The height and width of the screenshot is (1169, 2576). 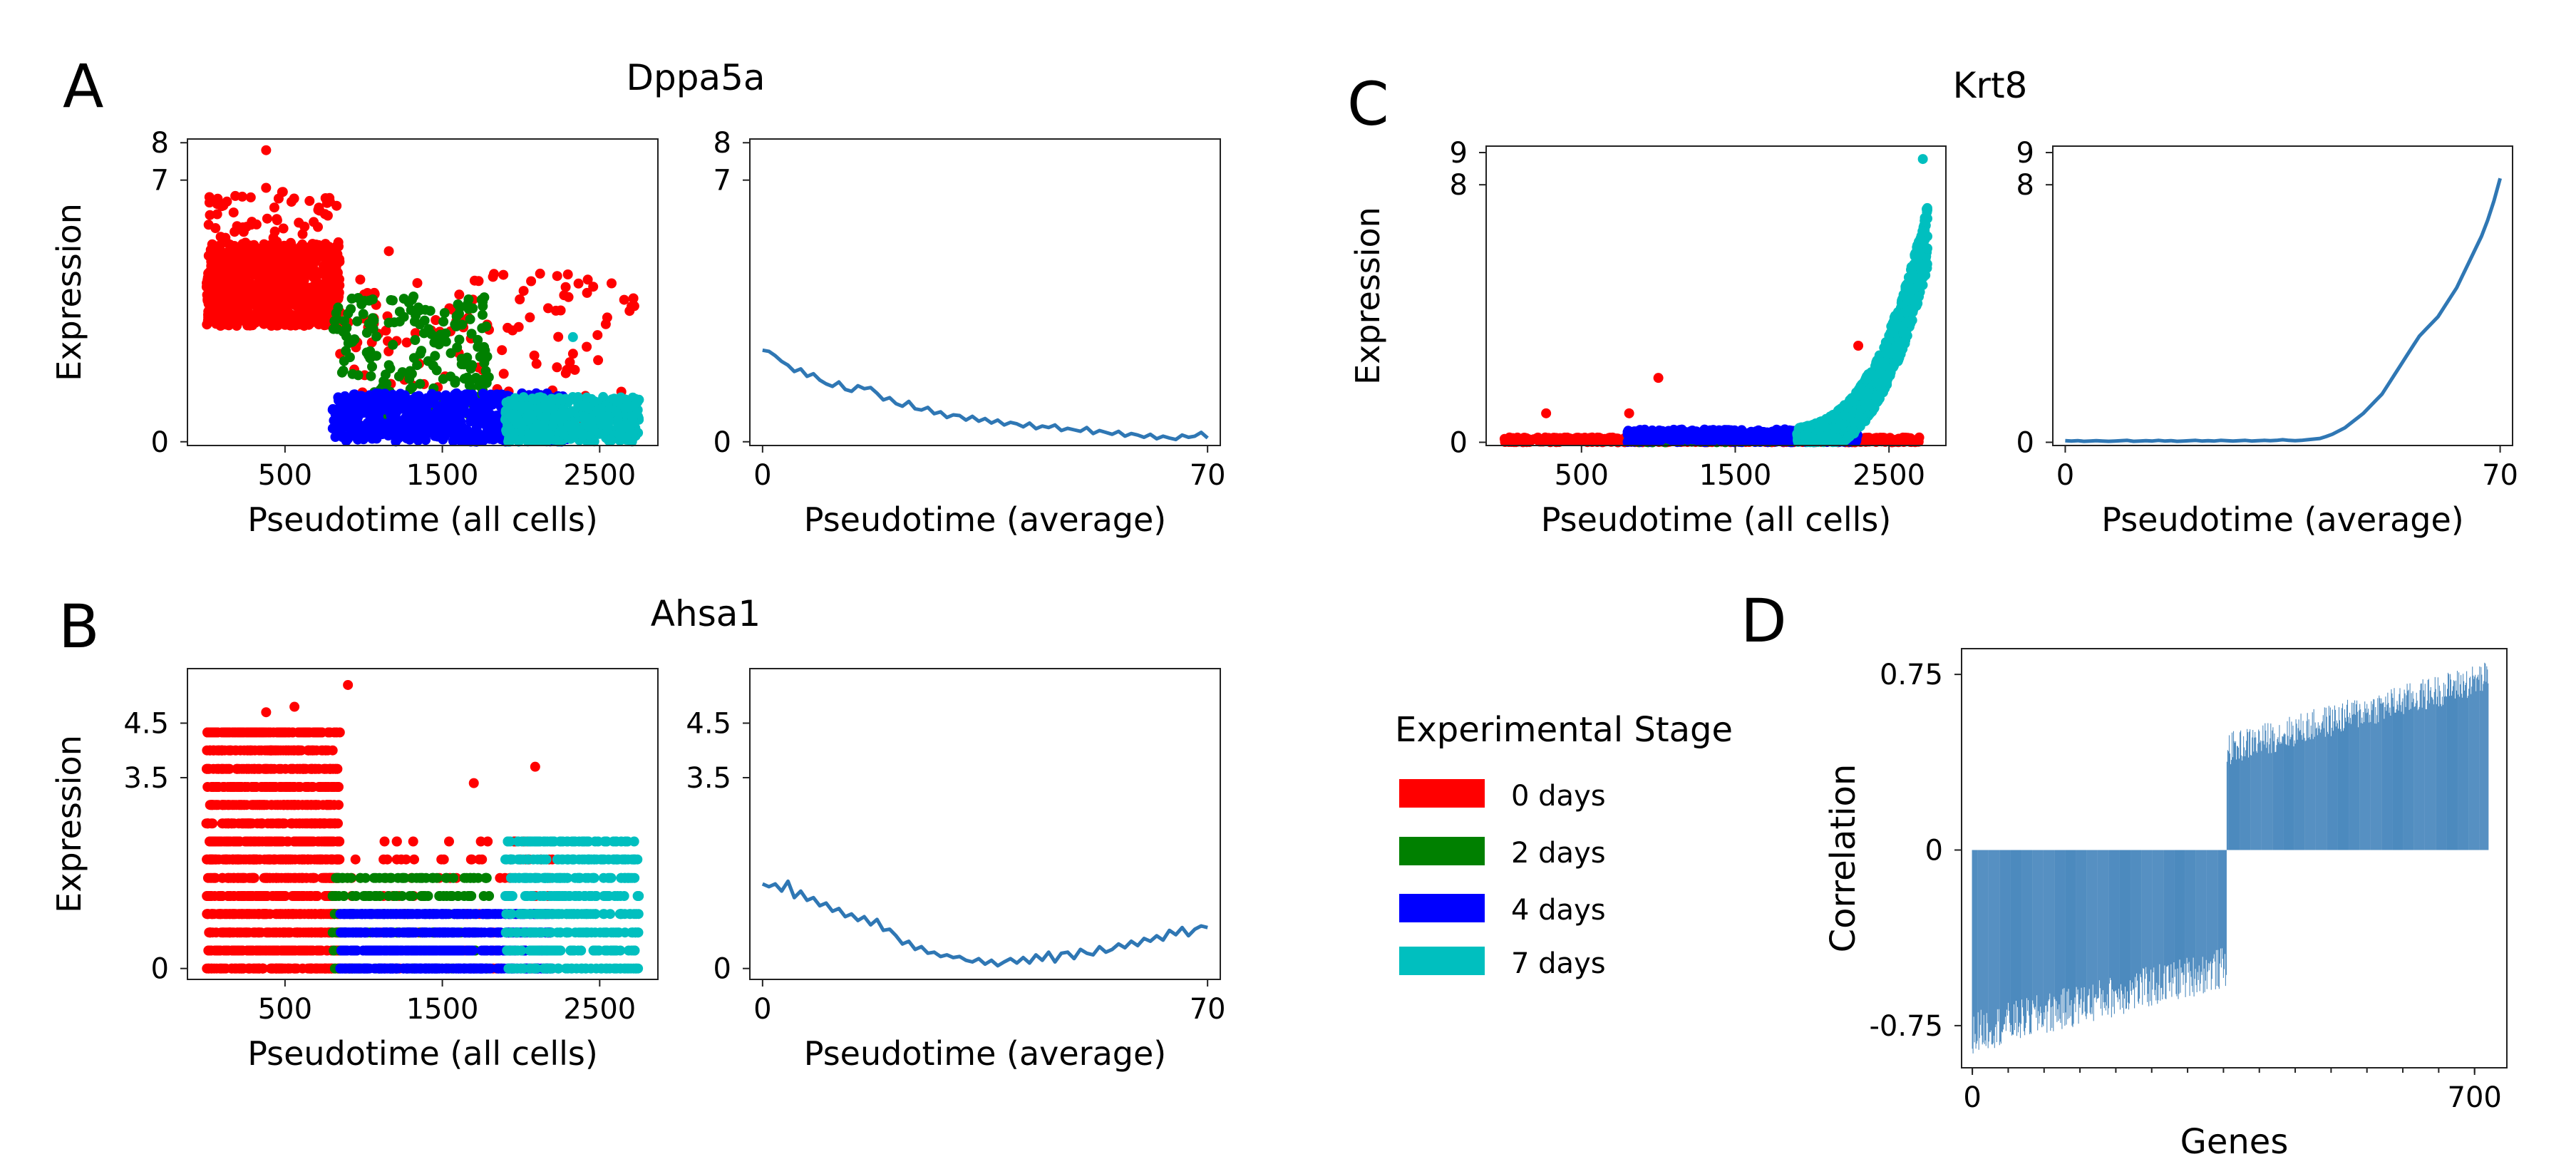 I want to click on y-tick-label: 8, so click(x=160, y=143).